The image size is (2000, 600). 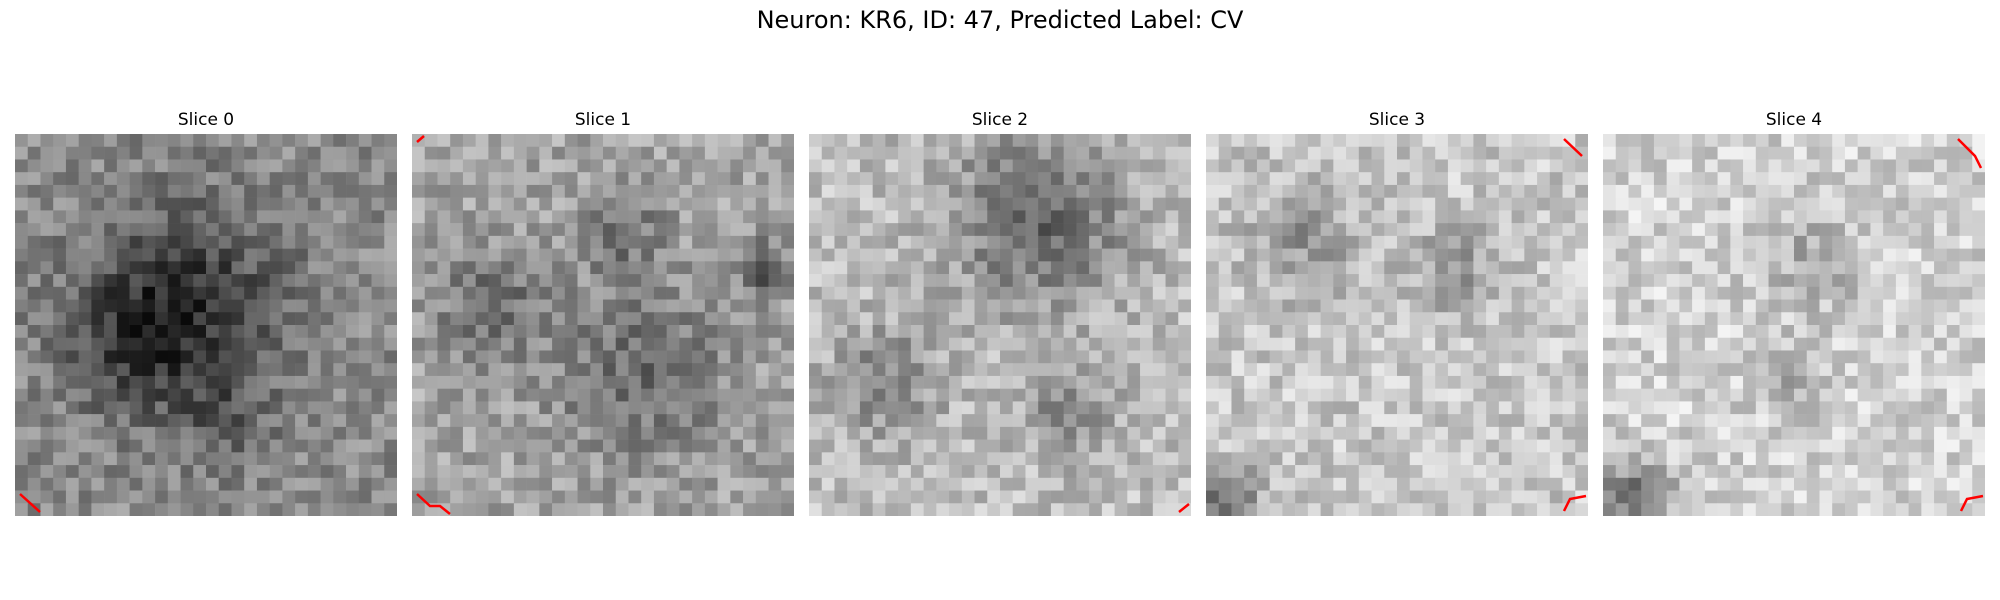 I want to click on slice-panel: Slice 0, so click(x=206, y=312).